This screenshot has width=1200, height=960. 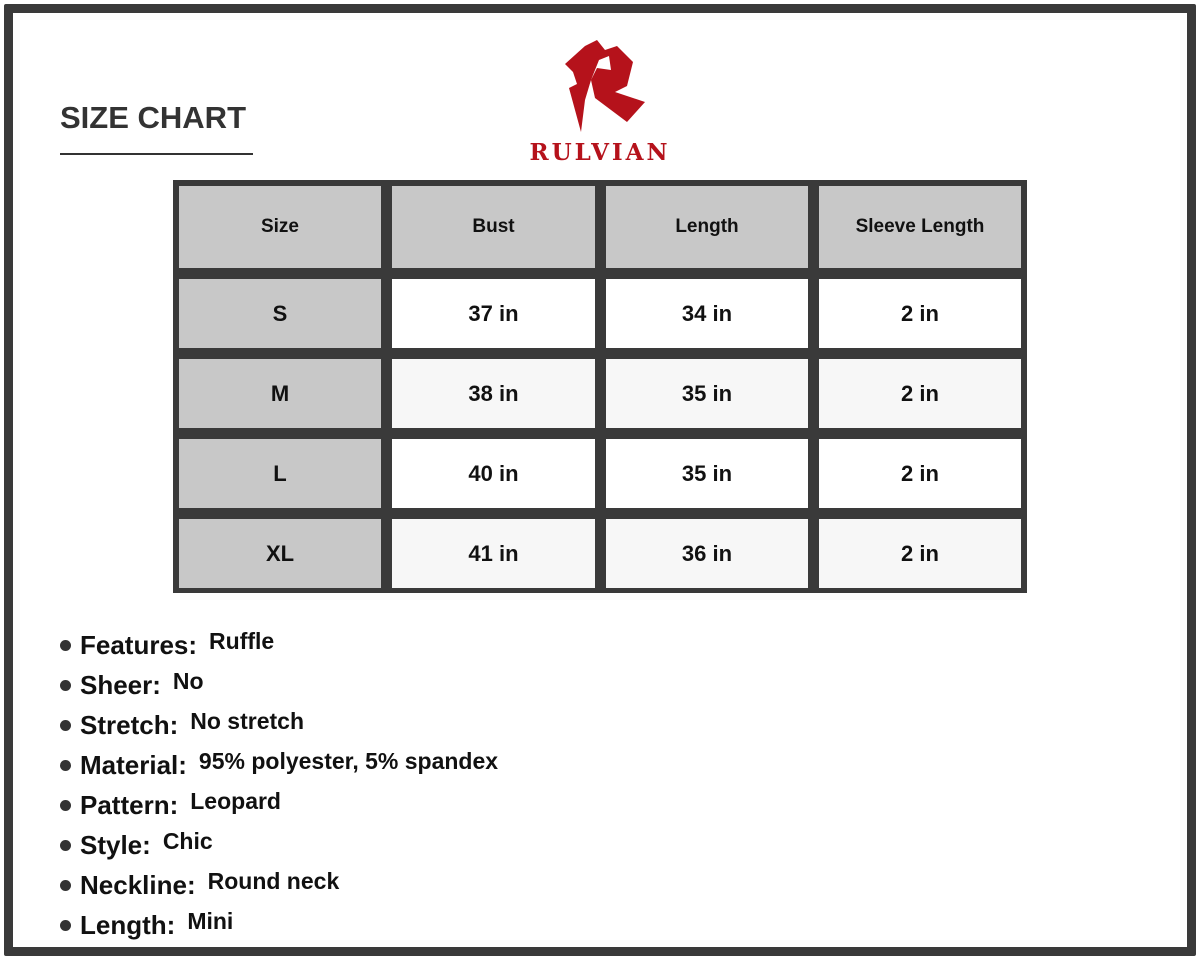 I want to click on brand-name: RULVIAN, so click(x=600, y=152).